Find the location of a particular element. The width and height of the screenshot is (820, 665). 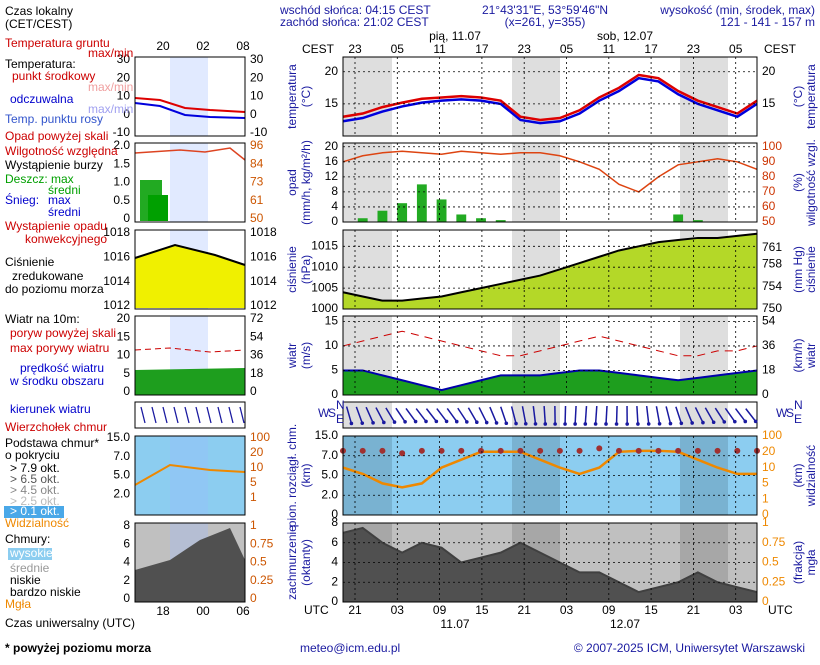

y-axis-label: temperatura is located at coordinates (292, 96).